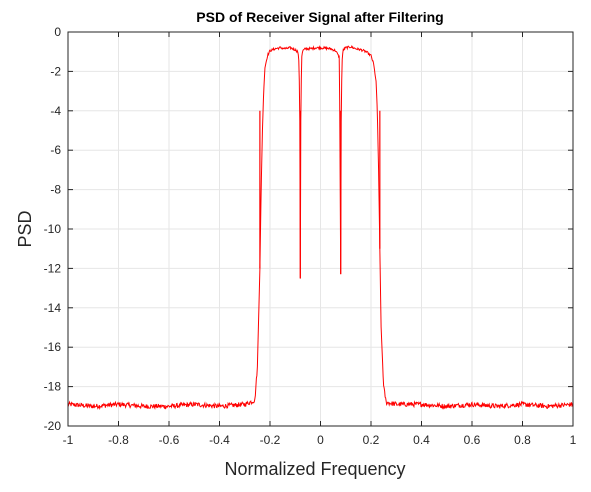  Describe the element at coordinates (371, 440) in the screenshot. I see `x-tick-label: 0.2` at that location.